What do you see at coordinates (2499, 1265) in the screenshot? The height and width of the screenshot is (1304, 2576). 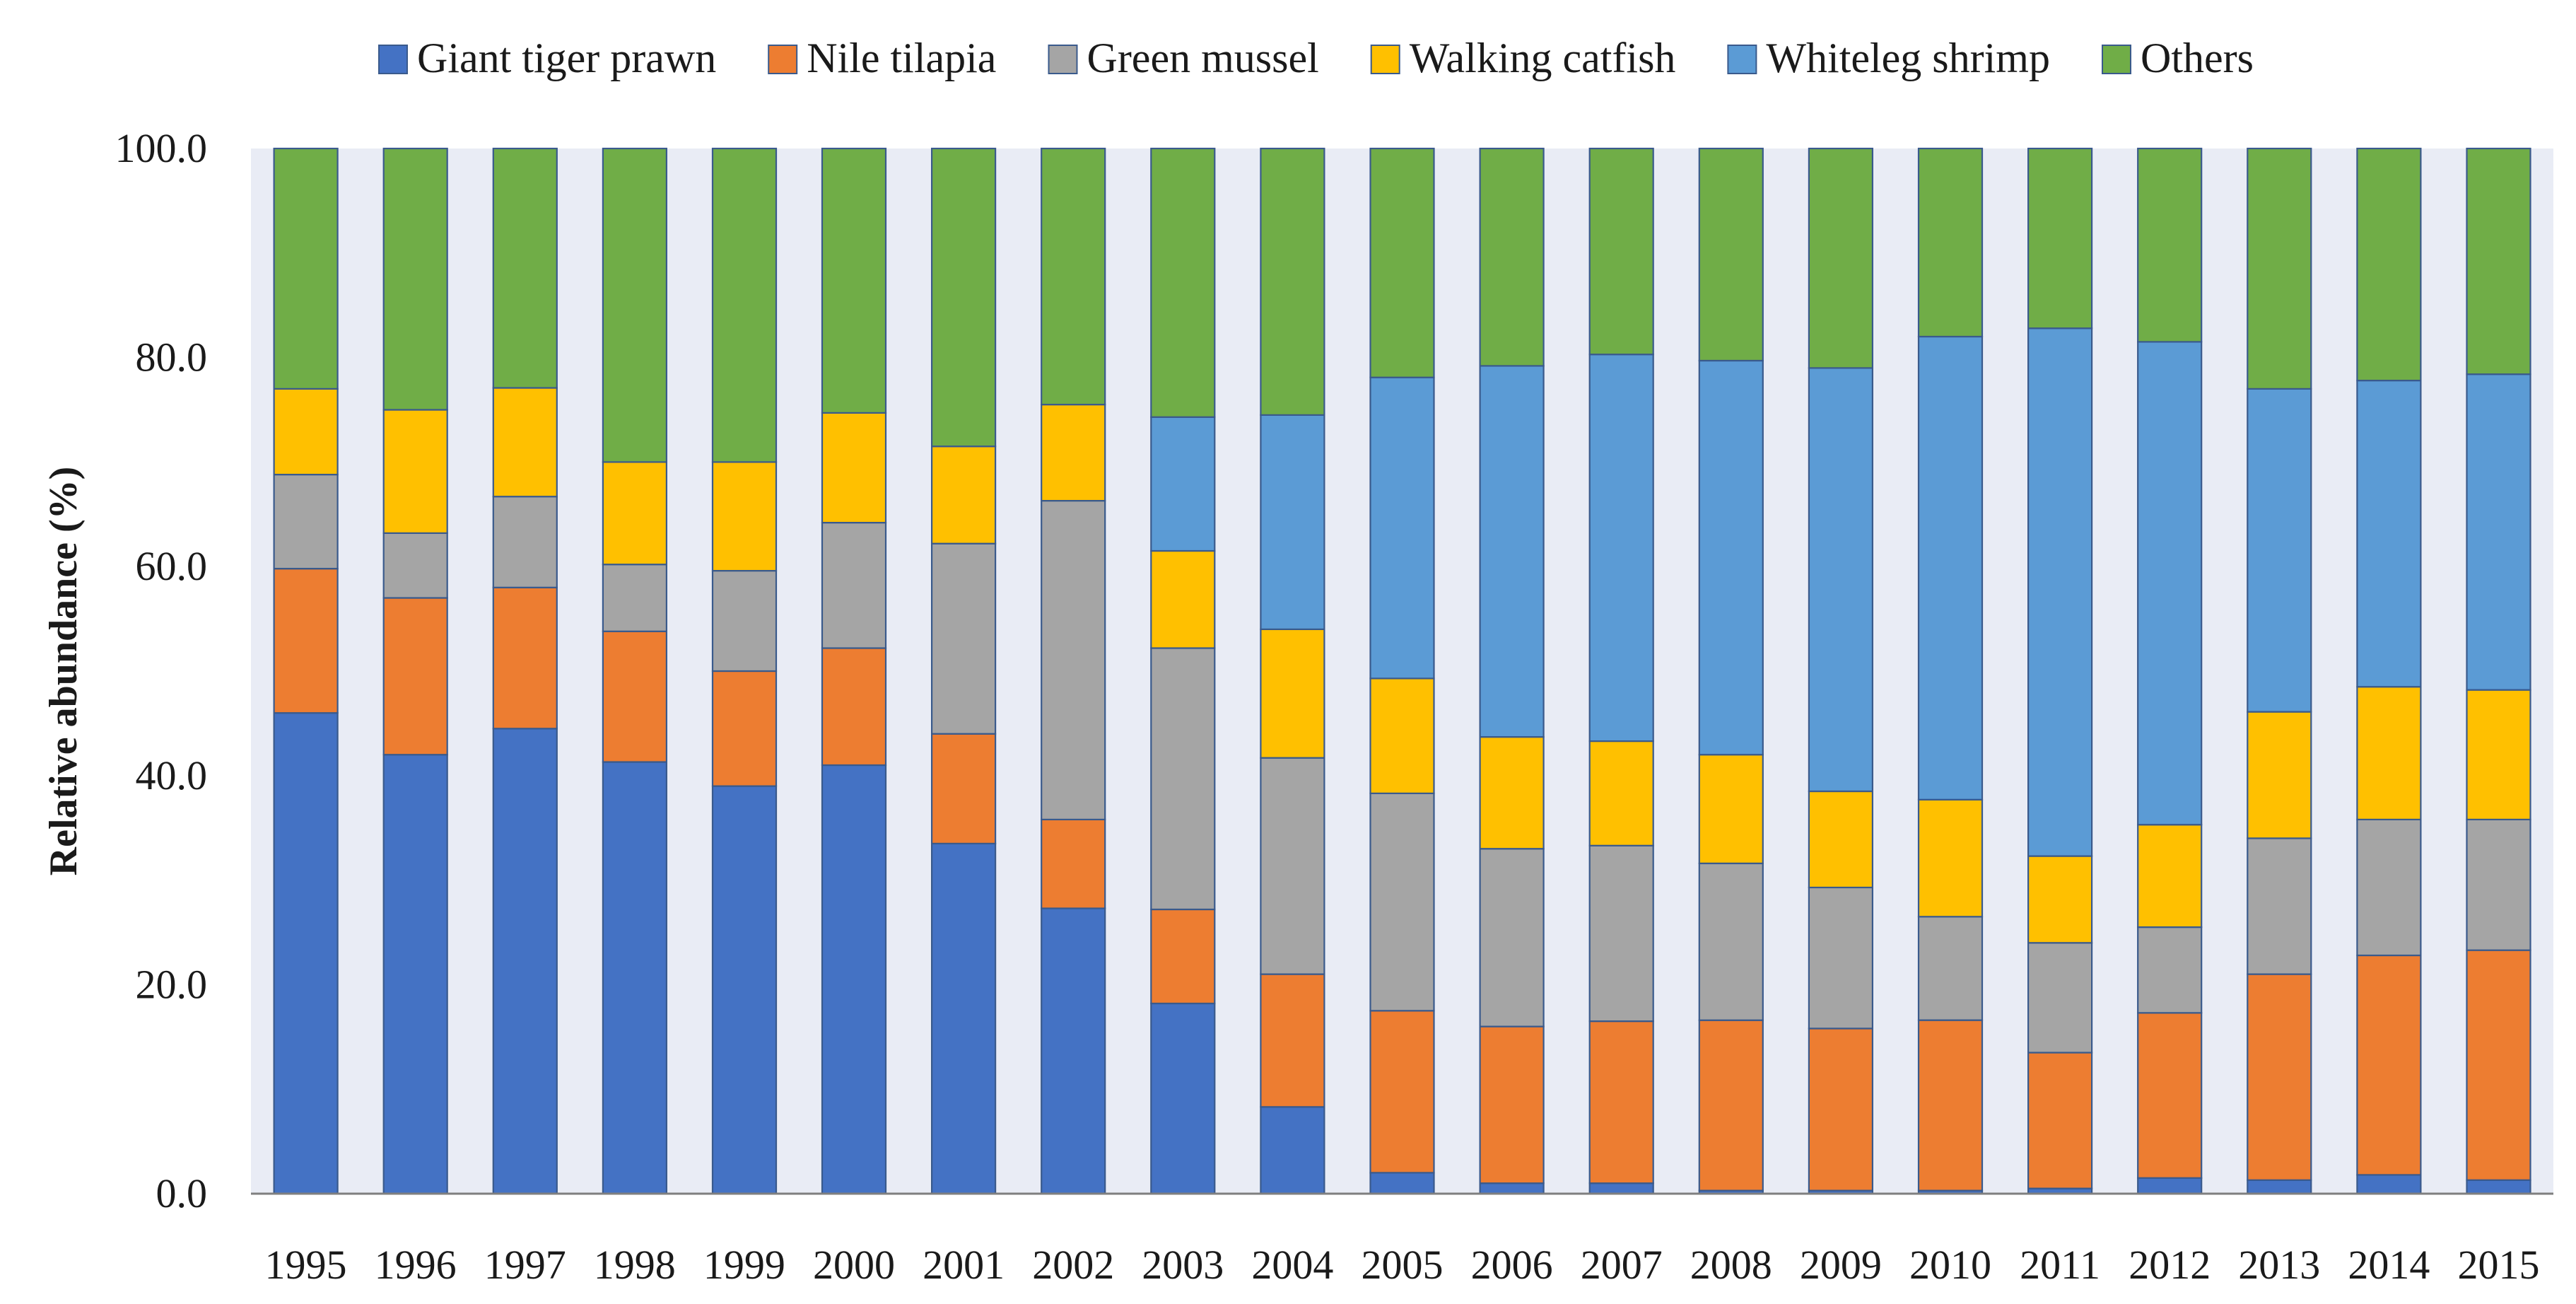 I see `x-tick-label: 2015` at bounding box center [2499, 1265].